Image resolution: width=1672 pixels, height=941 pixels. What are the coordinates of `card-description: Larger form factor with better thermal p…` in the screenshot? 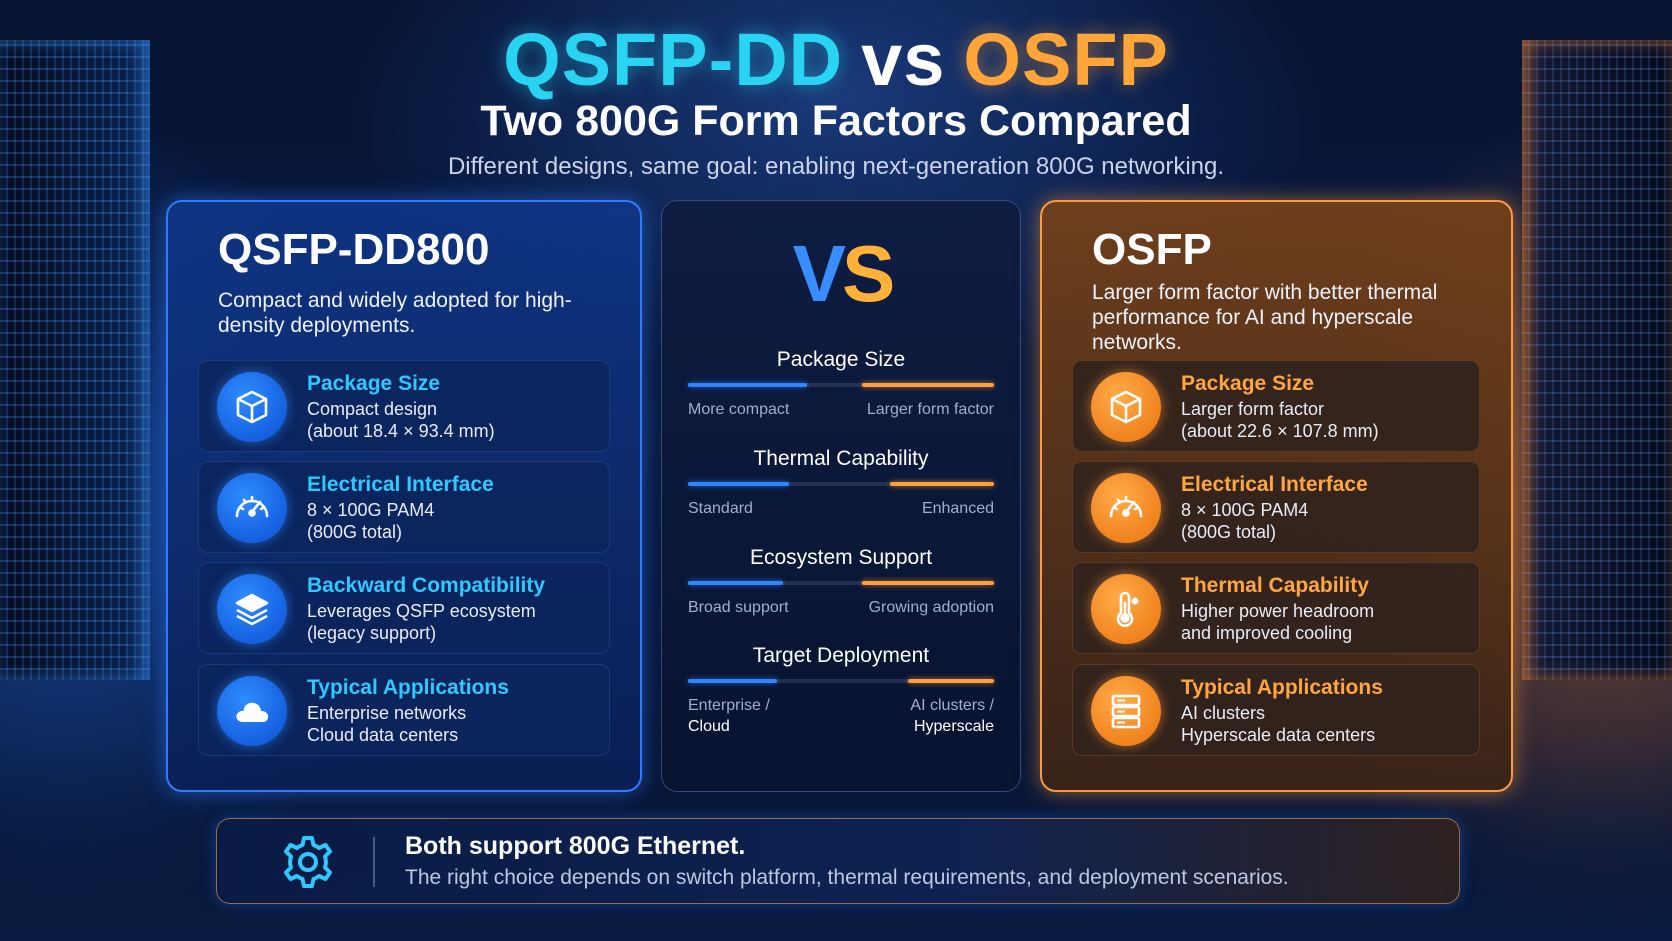 It's located at (1265, 317).